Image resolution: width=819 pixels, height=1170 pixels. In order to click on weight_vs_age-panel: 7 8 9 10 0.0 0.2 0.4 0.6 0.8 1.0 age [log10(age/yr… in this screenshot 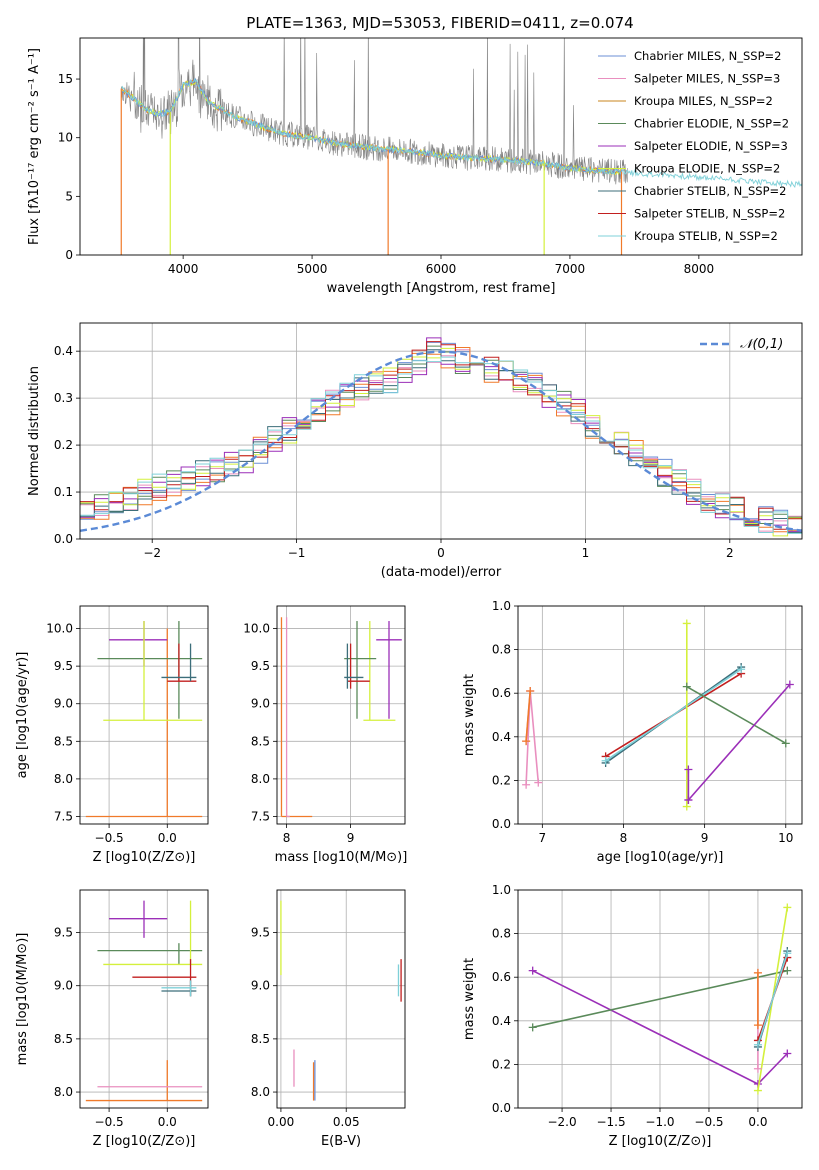, I will do `click(632, 732)`.